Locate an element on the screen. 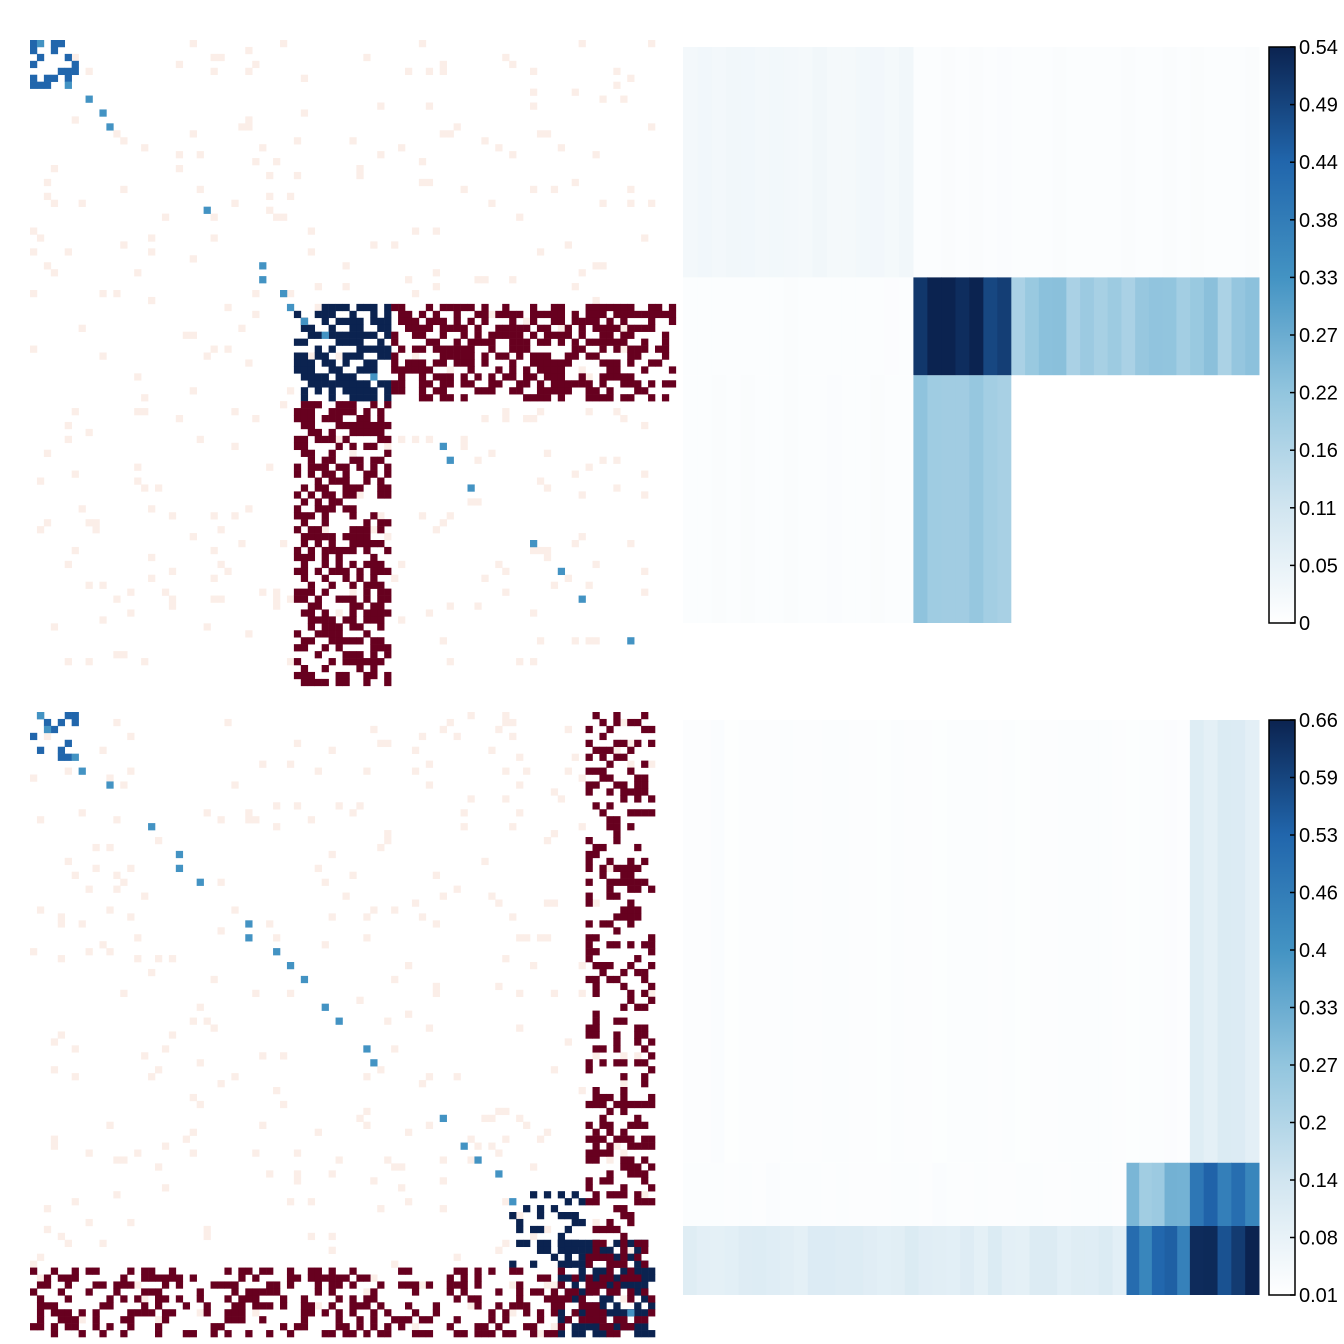  colorbar-tick-label: 0.08 is located at coordinates (1318, 1239).